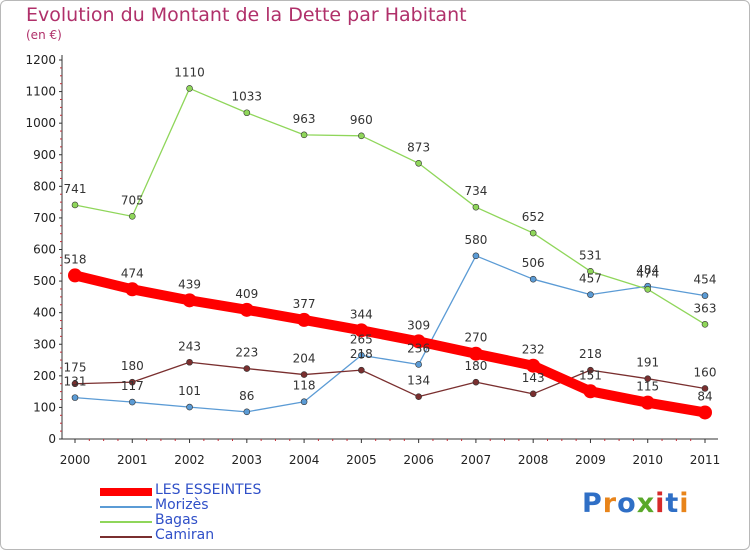 This screenshot has width=750, height=550. I want to click on x-tick-label: 2008, so click(533, 460).